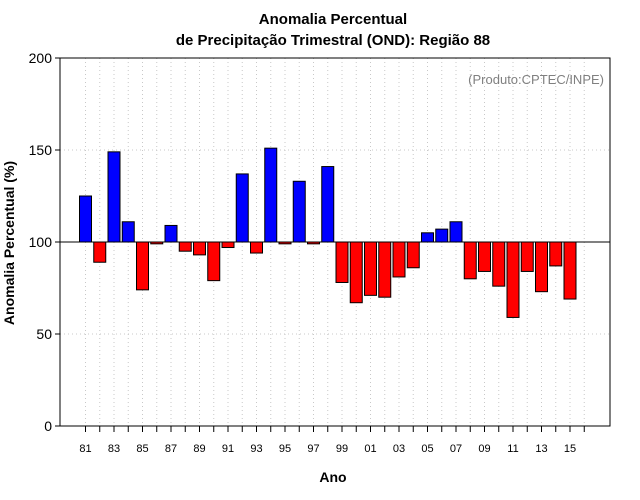 This screenshot has height=500, width=640. Describe the element at coordinates (570, 449) in the screenshot. I see `x-tick-label: 15` at that location.